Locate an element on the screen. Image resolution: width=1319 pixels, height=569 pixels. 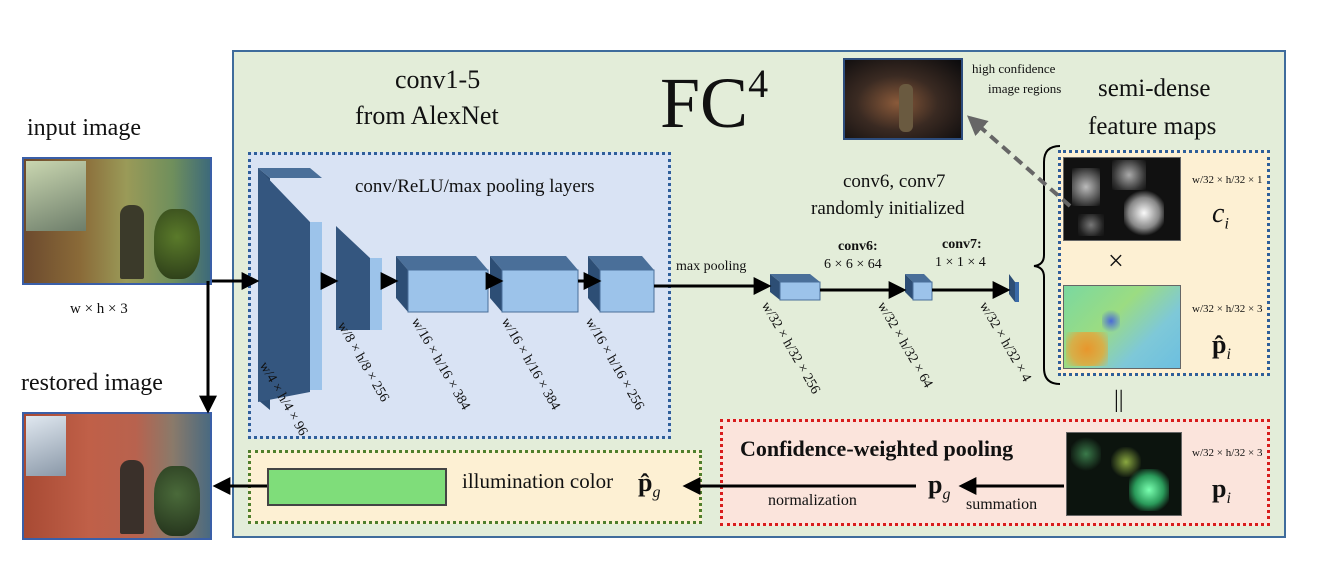
conv7-size: 1 × 1 × 4 is located at coordinates (960, 262).